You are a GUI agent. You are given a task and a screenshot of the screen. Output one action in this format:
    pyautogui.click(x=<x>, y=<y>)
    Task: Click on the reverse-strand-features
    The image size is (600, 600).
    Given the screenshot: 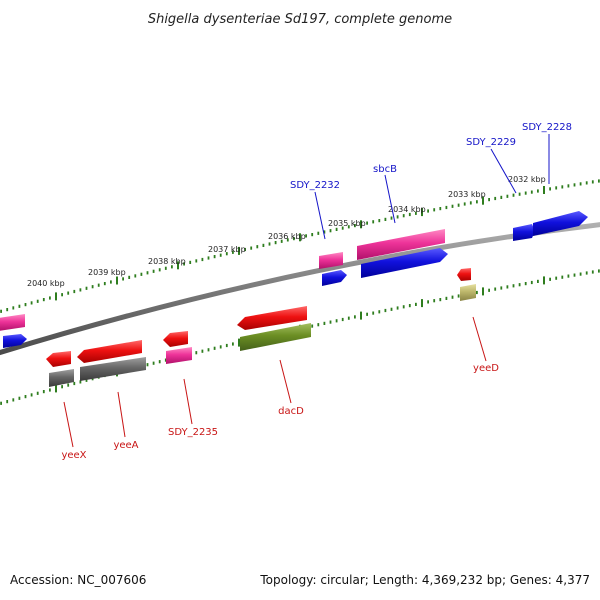 What is the action you would take?
    pyautogui.click(x=261, y=327)
    